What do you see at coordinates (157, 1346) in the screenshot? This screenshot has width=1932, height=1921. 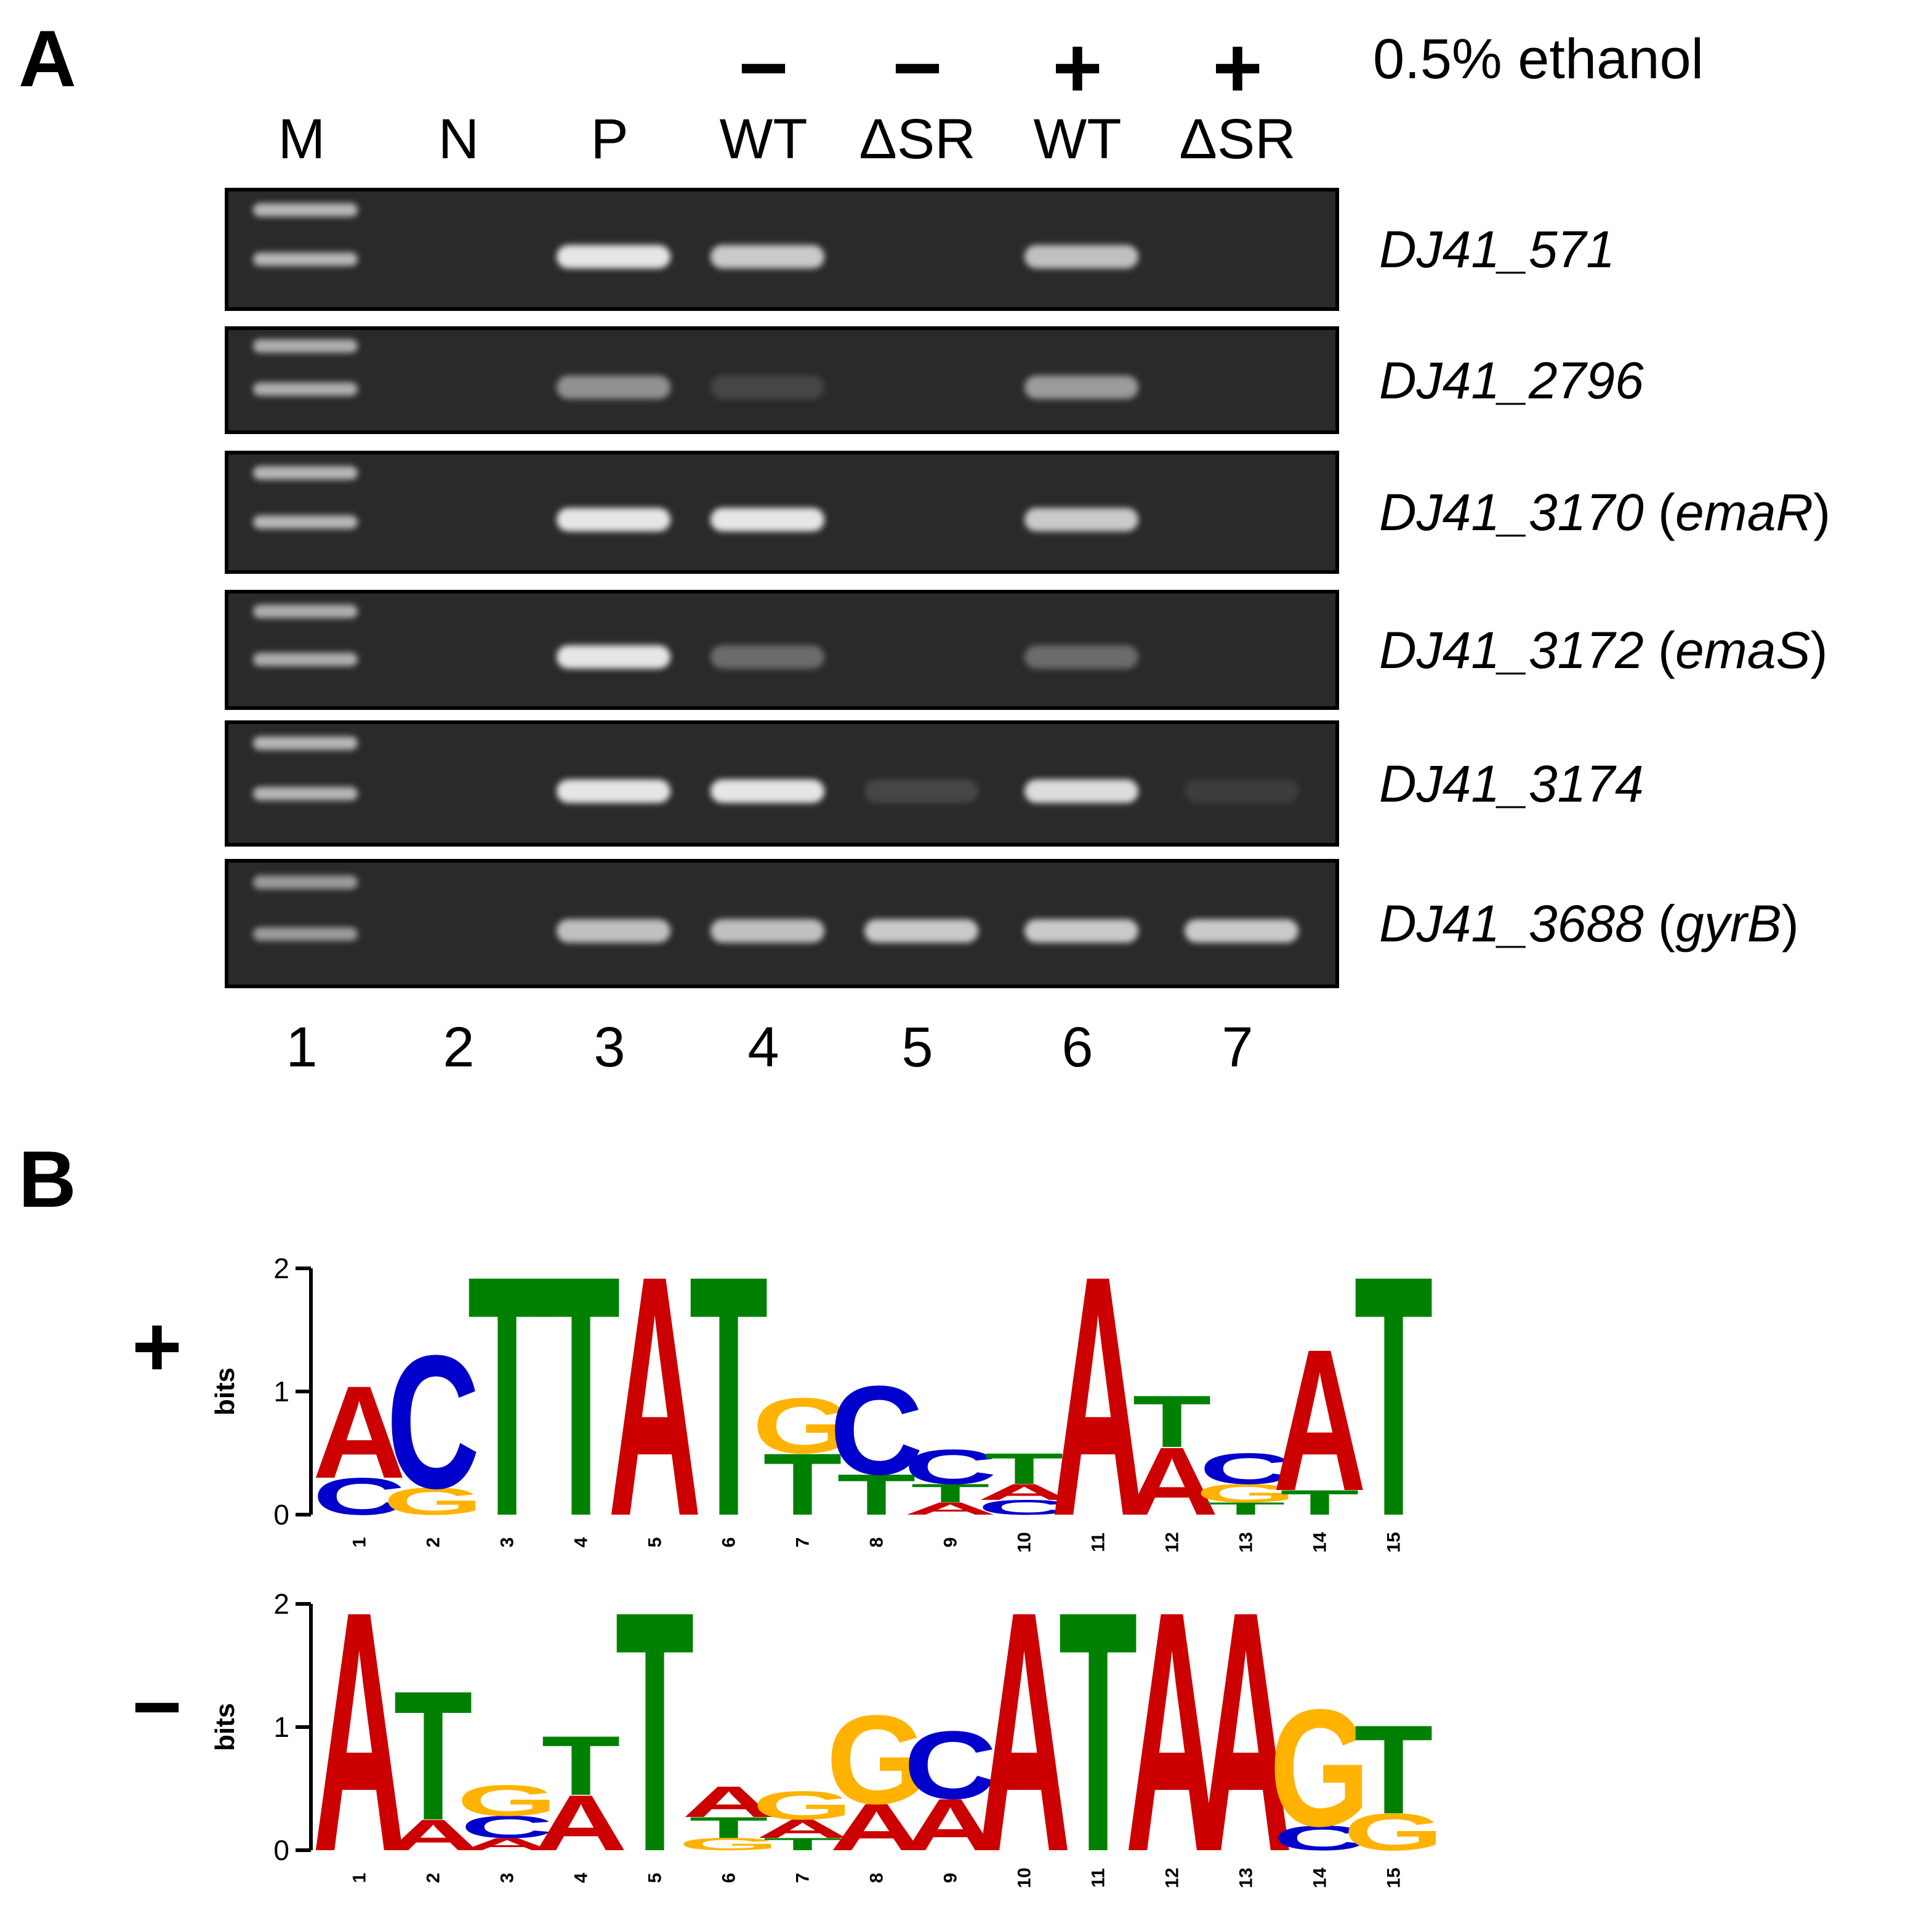 I see `strand-sign: +` at bounding box center [157, 1346].